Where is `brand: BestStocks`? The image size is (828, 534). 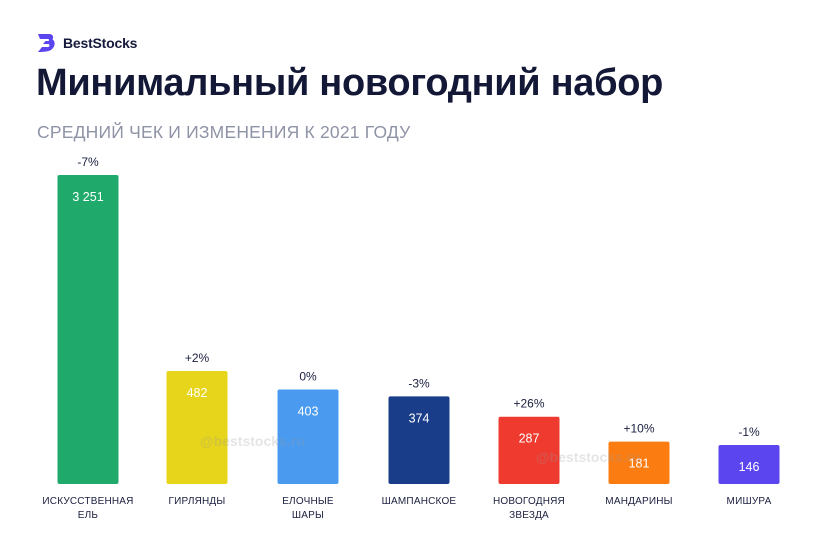 brand: BestStocks is located at coordinates (87, 43).